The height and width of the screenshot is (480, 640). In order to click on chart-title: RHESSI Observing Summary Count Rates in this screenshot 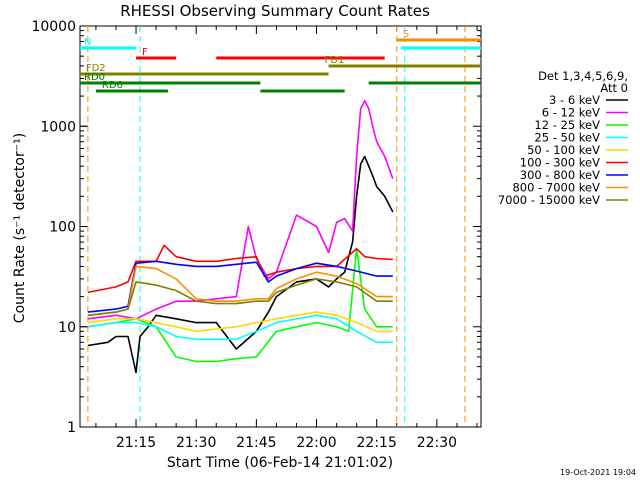, I will do `click(275, 11)`.